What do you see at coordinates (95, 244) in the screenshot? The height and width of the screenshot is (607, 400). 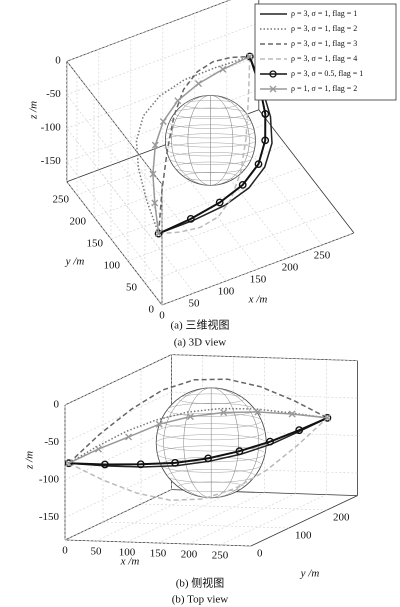 I see `y-tick-label: 150` at bounding box center [95, 244].